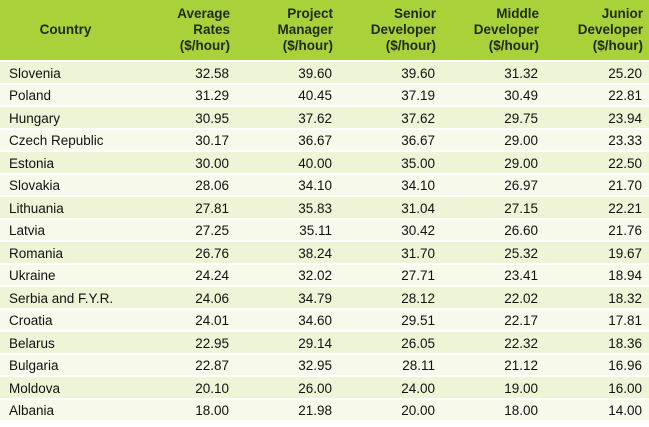 Image resolution: width=649 pixels, height=427 pixels. I want to click on table-row: Belarus 22.95 29.14 26.05 22.32 18.36, so click(324, 343).